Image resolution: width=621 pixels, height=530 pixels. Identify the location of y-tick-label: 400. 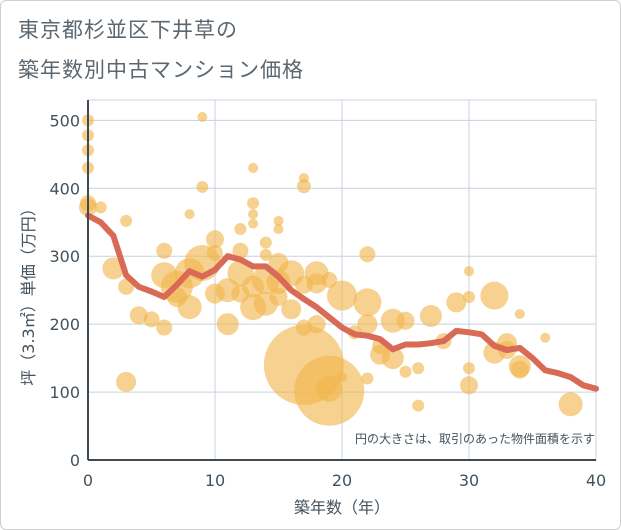
(64, 188).